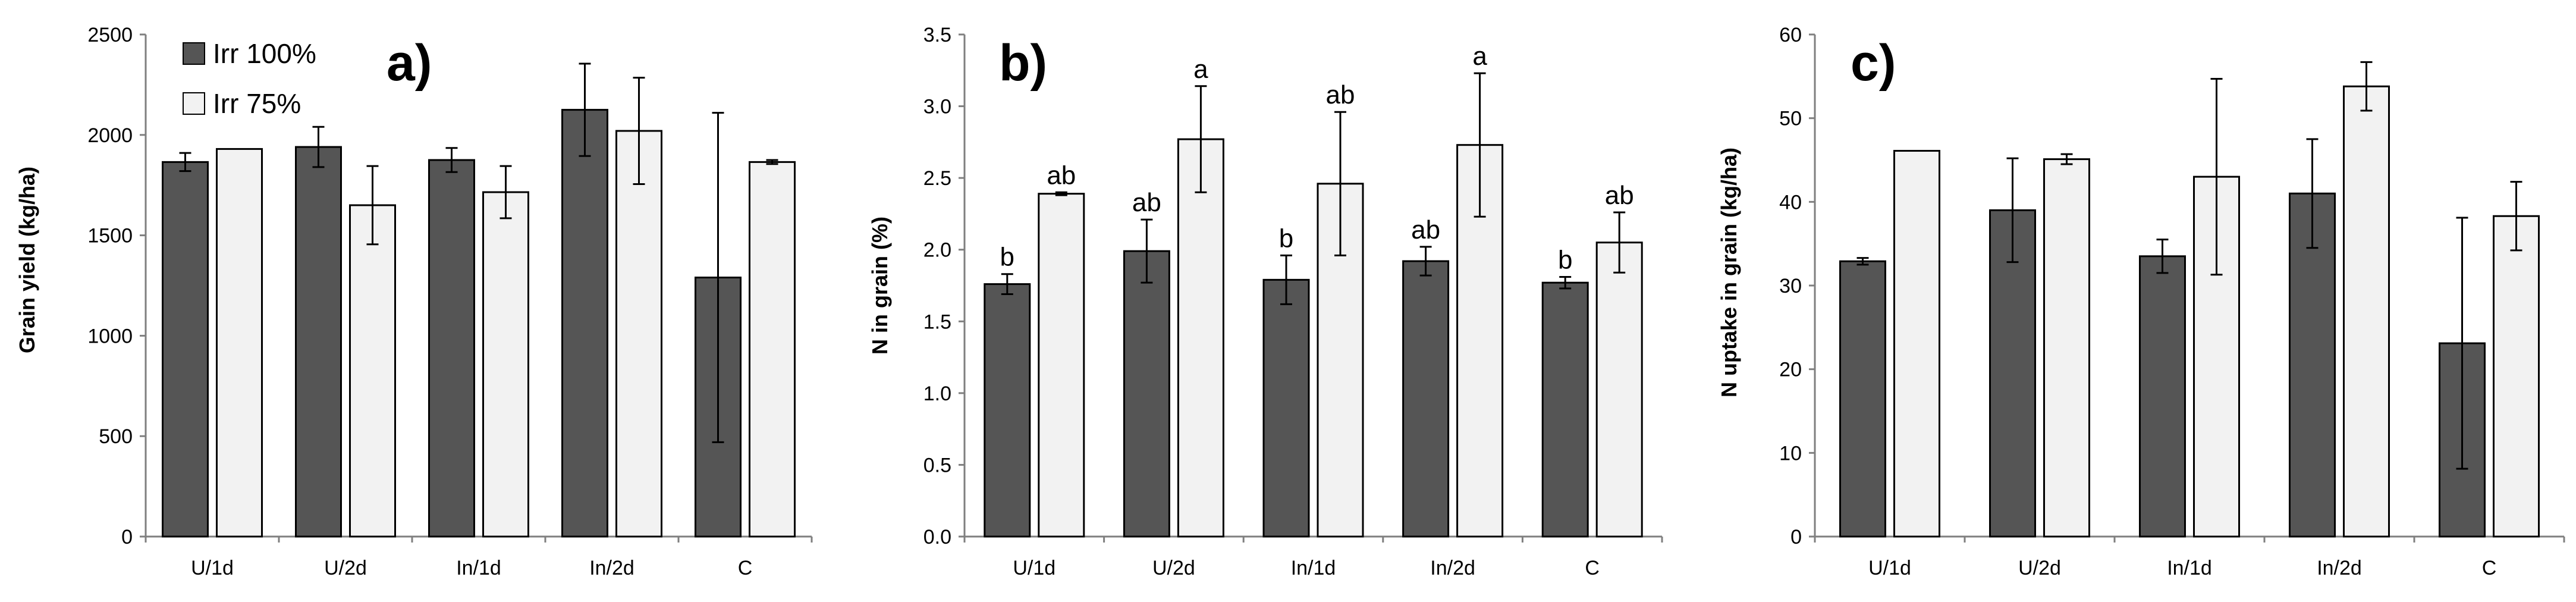 This screenshot has height=602, width=2576. Describe the element at coordinates (1790, 202) in the screenshot. I see `y-tick-label: 40` at that location.